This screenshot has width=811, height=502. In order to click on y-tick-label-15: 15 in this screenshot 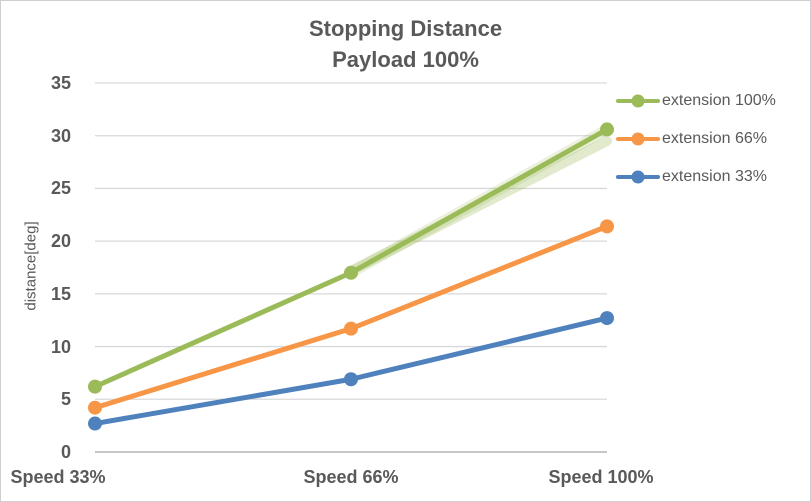, I will do `click(60, 293)`.